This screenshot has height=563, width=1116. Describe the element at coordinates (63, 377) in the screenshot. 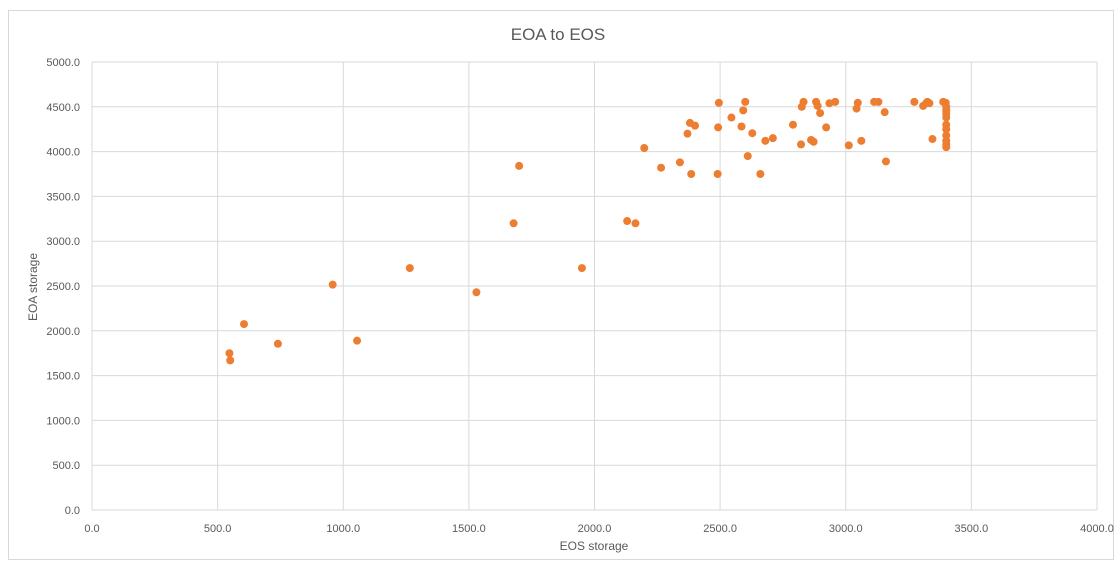

I see `y-tick-label: 1500.0` at that location.